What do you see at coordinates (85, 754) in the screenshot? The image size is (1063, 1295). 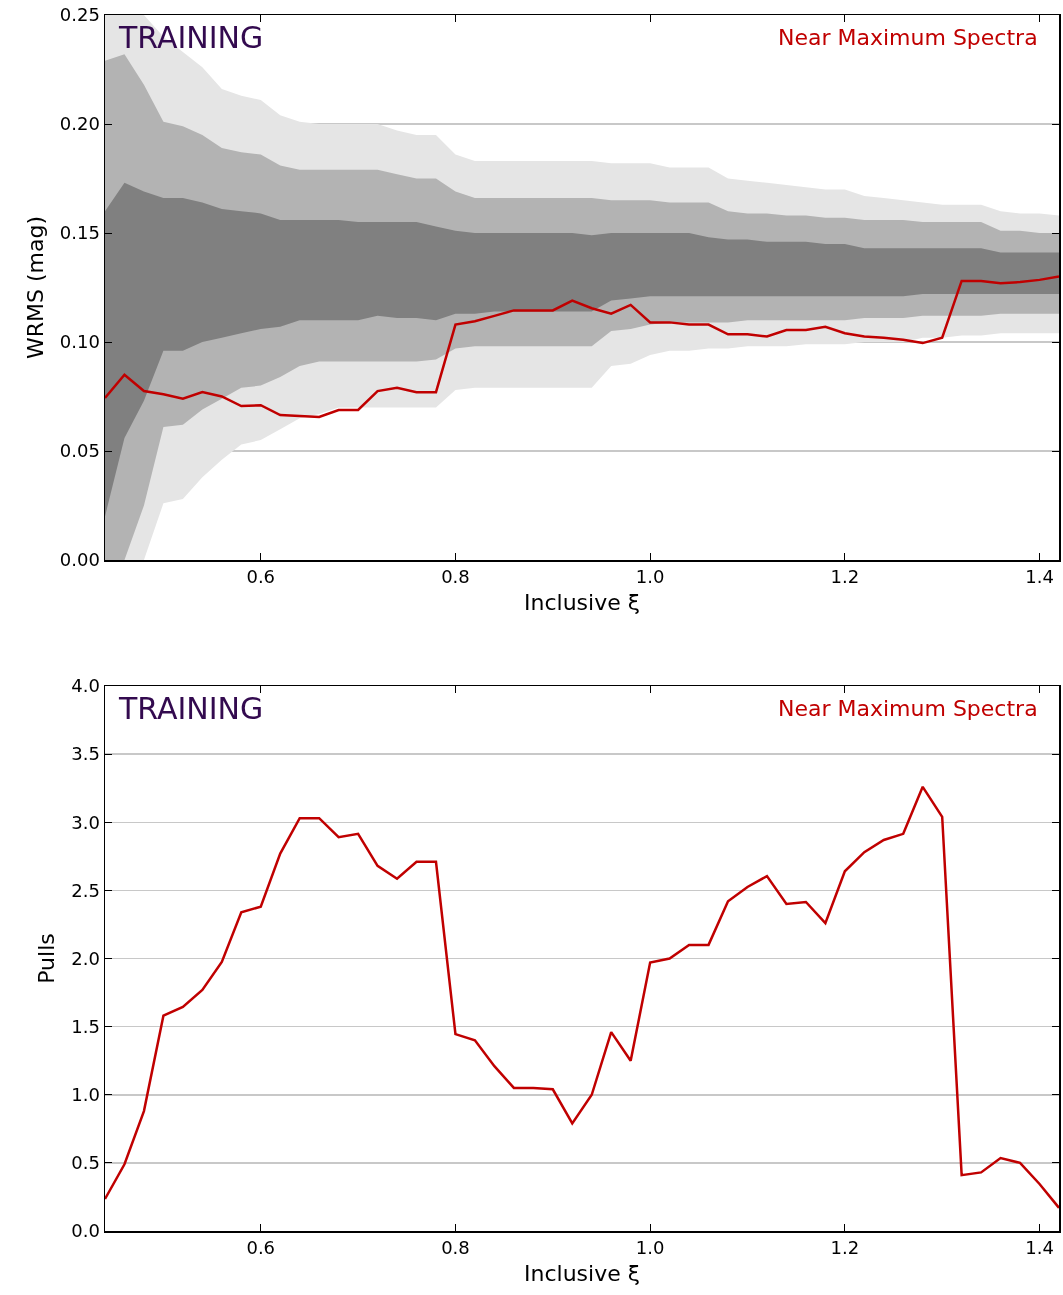 I see `y-tick-label: 3.5` at bounding box center [85, 754].